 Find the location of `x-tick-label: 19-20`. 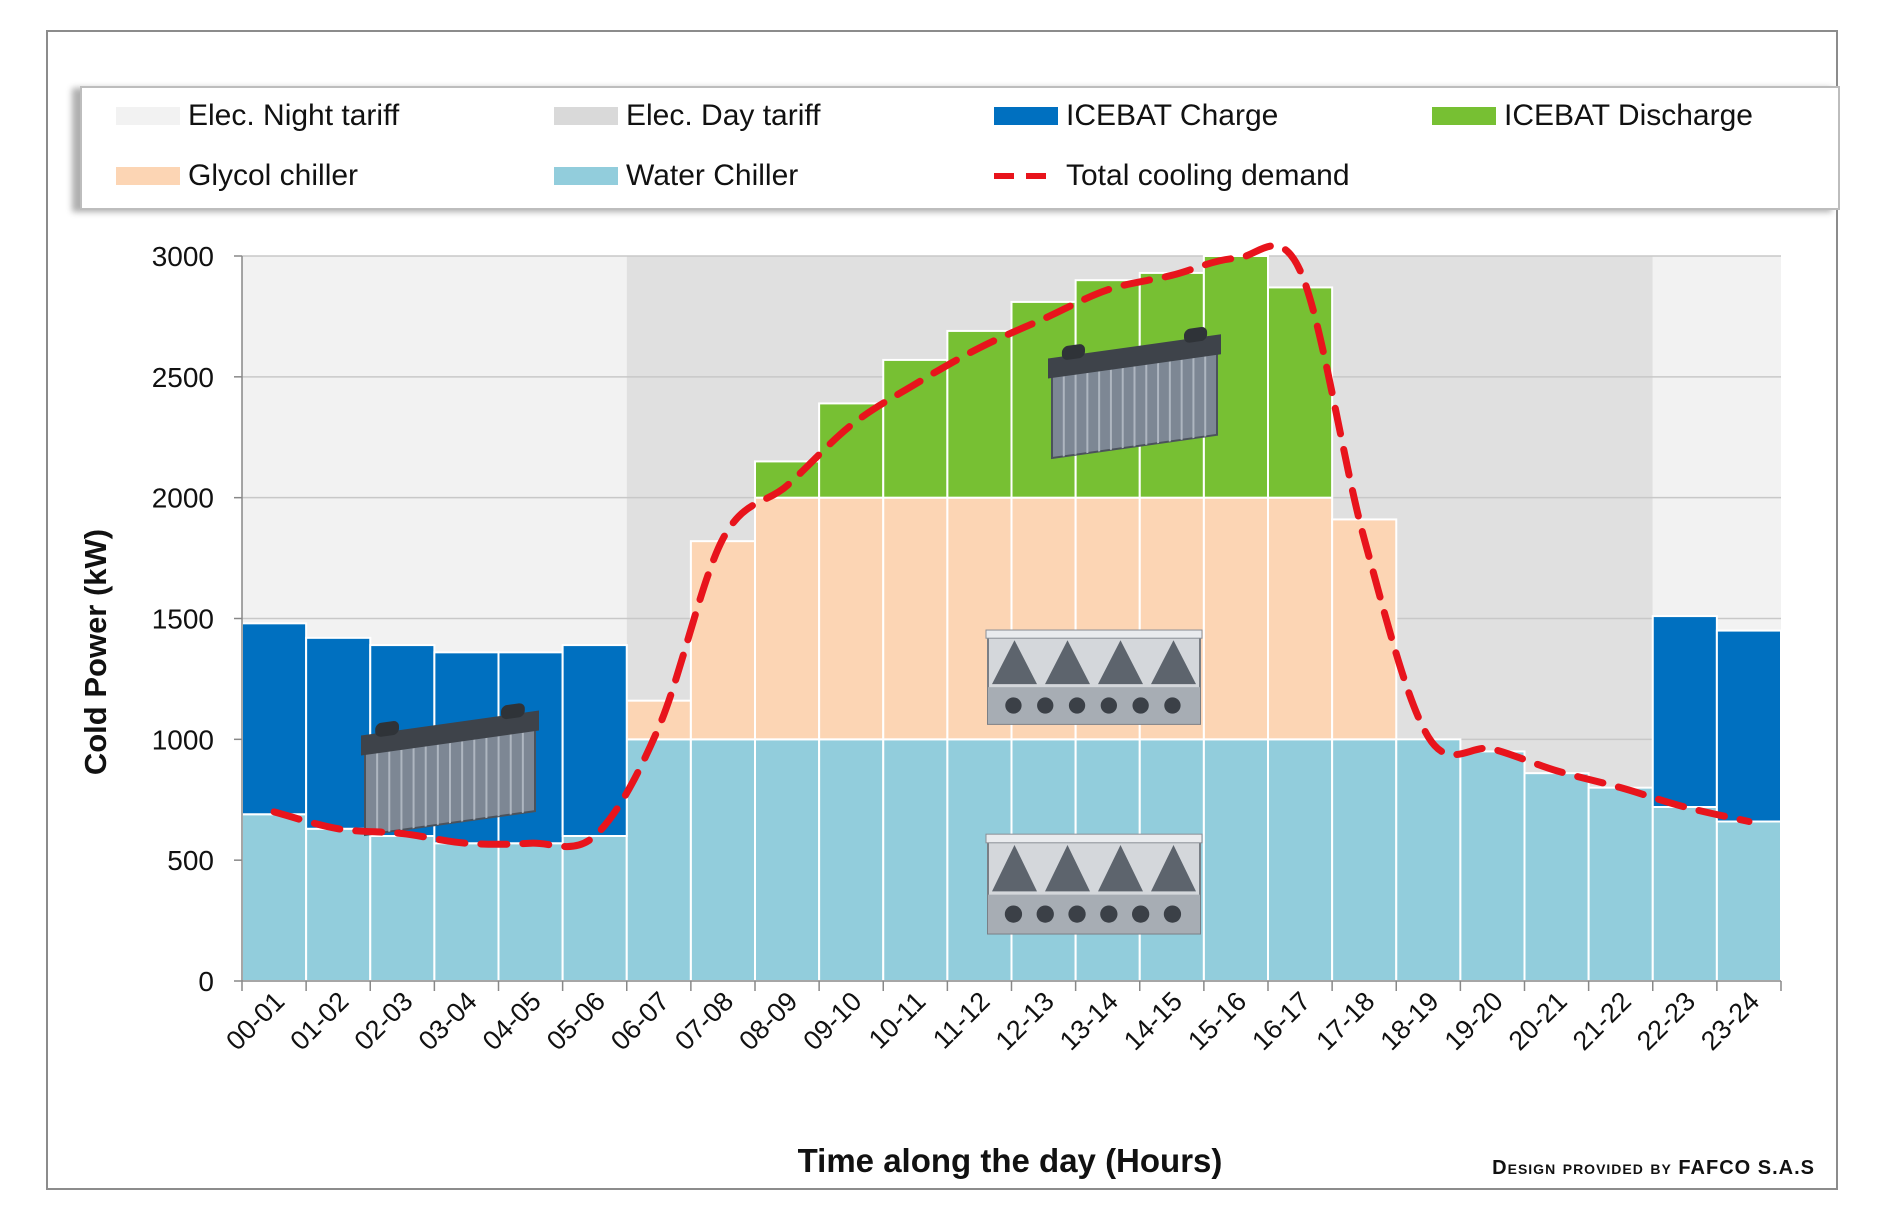

x-tick-label: 19-20 is located at coordinates (1474, 1021).